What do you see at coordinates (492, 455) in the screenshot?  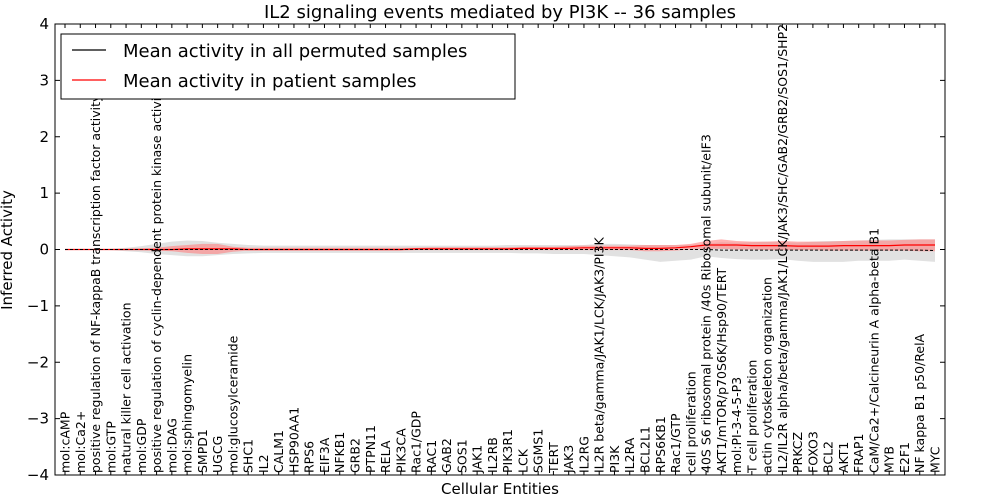 I see `x-tick-label: IL2RB` at bounding box center [492, 455].